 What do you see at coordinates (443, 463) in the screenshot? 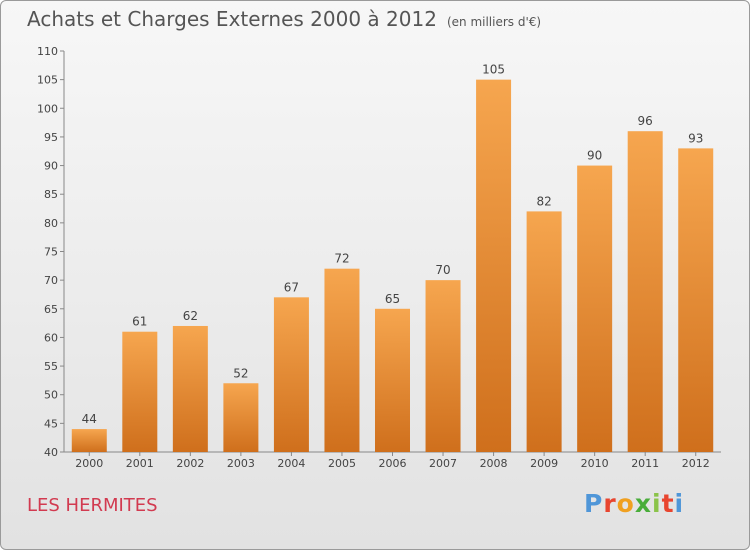
I see `x-tick-label: 2007` at bounding box center [443, 463].